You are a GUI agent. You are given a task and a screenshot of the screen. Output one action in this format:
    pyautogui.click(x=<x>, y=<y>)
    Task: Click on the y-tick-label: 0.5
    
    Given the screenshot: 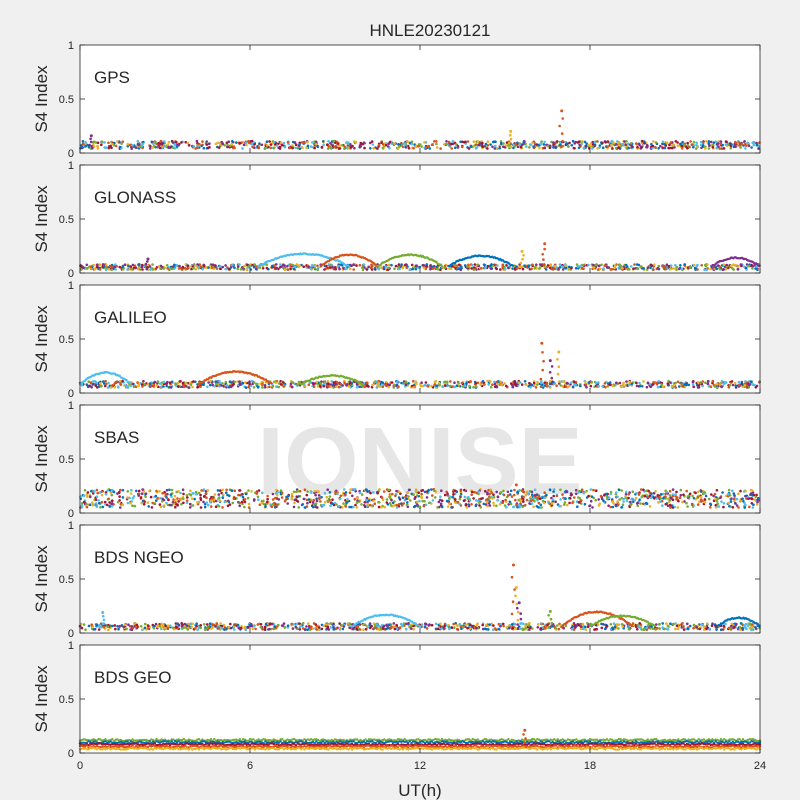 What is the action you would take?
    pyautogui.click(x=66, y=100)
    